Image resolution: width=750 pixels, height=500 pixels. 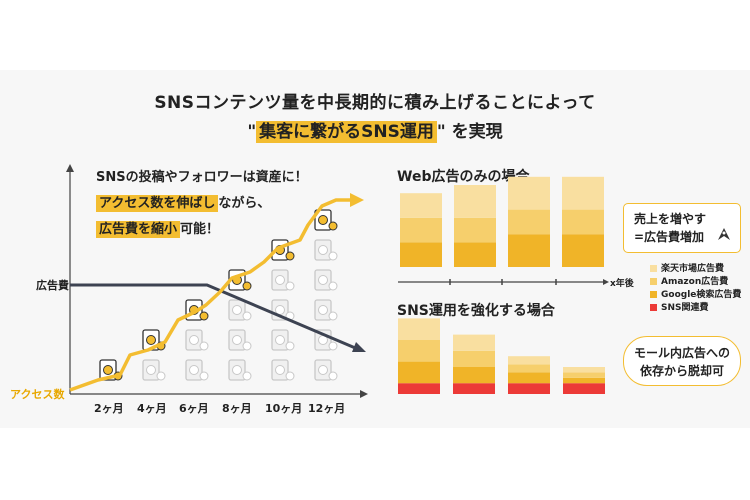 I want to click on headline-line2: " 集客に繋がるSNS運用 " を実現, so click(x=375, y=130).